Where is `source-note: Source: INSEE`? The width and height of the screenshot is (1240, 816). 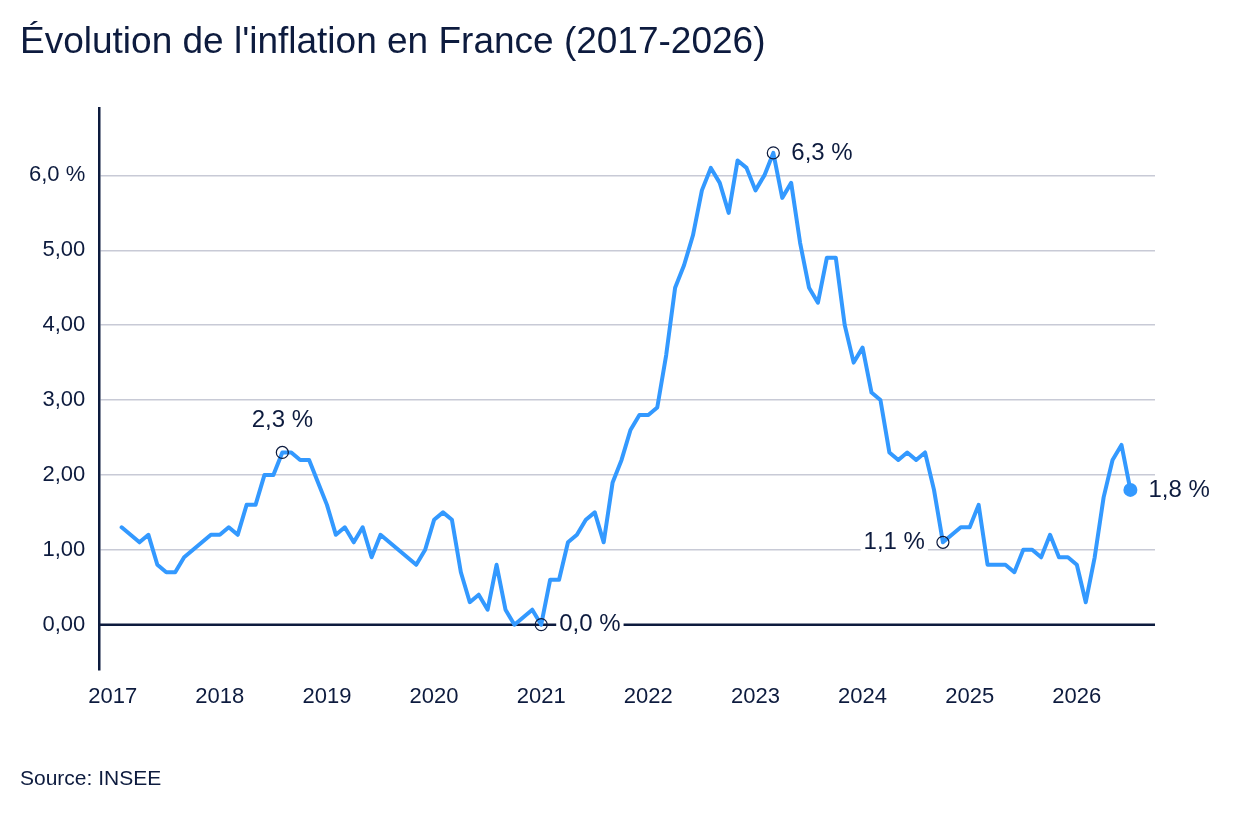 source-note: Source: INSEE is located at coordinates (91, 778).